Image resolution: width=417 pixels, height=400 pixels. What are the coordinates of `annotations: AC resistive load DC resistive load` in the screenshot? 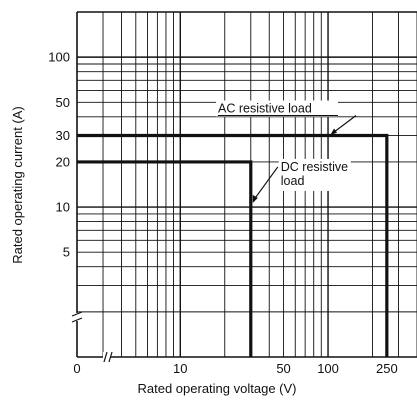 It's located at (286, 151).